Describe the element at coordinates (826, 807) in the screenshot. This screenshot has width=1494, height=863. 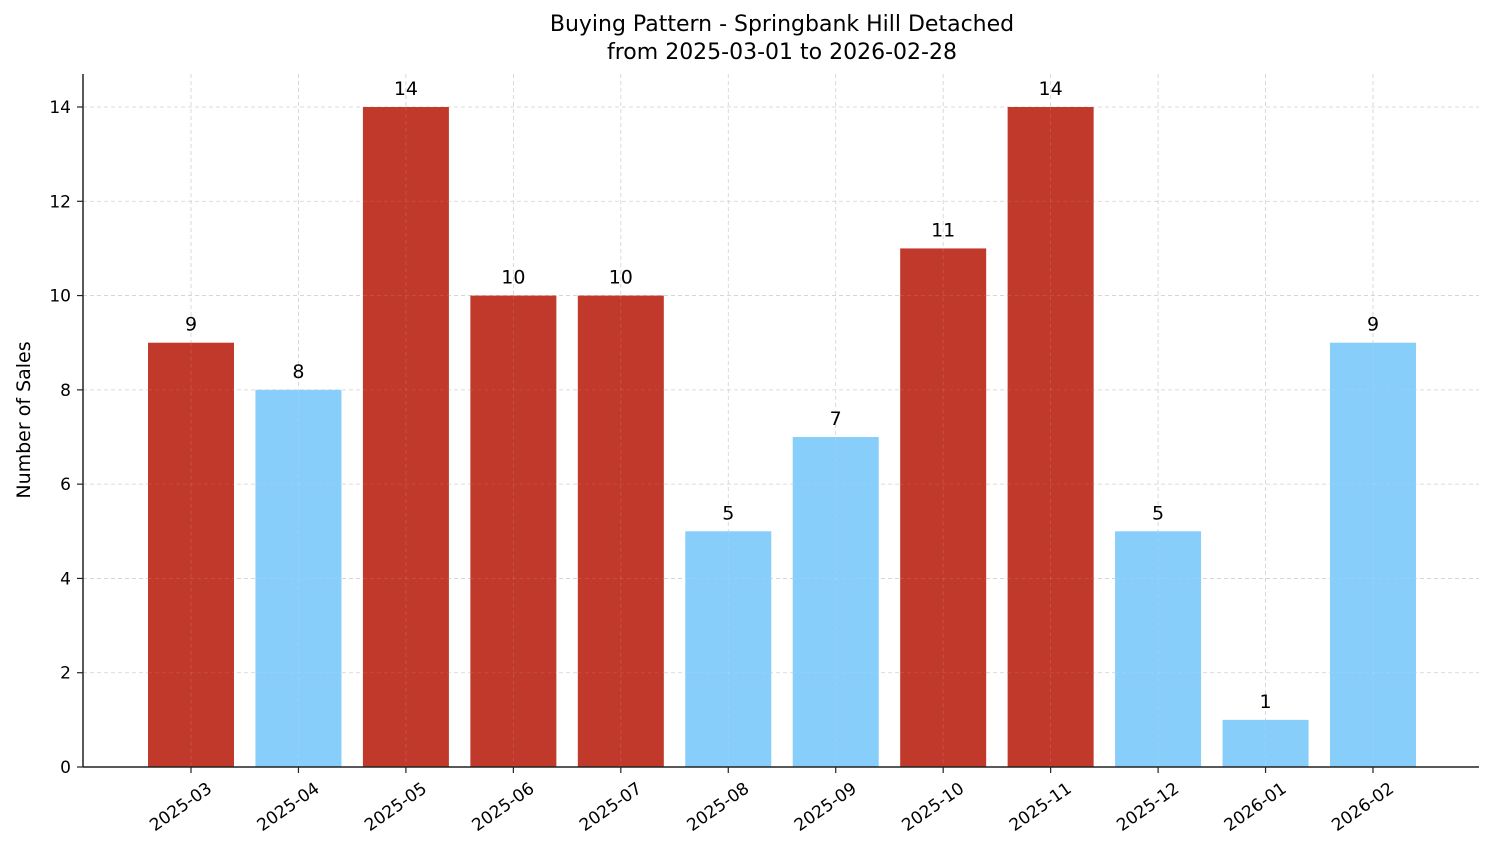
I see `x-tick-label: 2025-09` at that location.